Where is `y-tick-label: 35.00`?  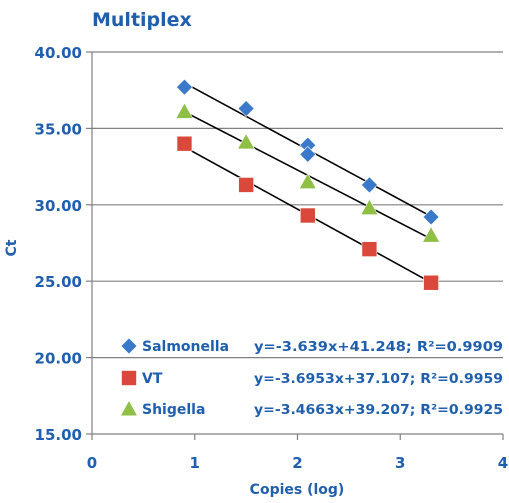
y-tick-label: 35.00 is located at coordinates (58, 129).